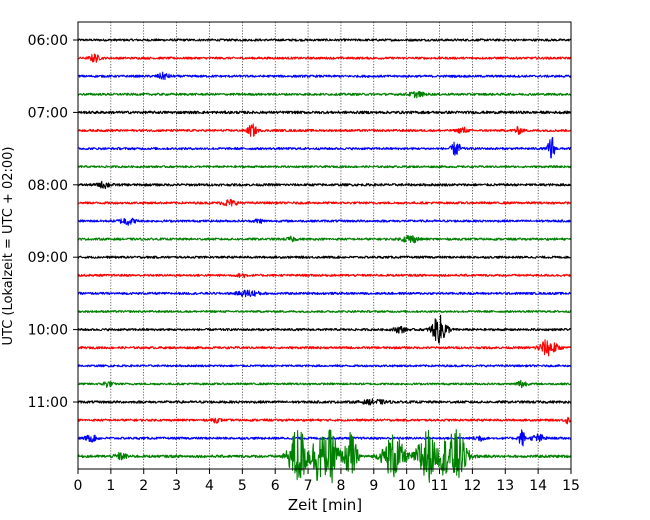  What do you see at coordinates (8, 246) in the screenshot?
I see `y-axis-label: UTC (Lokalzeit = UTC + 02:00)` at bounding box center [8, 246].